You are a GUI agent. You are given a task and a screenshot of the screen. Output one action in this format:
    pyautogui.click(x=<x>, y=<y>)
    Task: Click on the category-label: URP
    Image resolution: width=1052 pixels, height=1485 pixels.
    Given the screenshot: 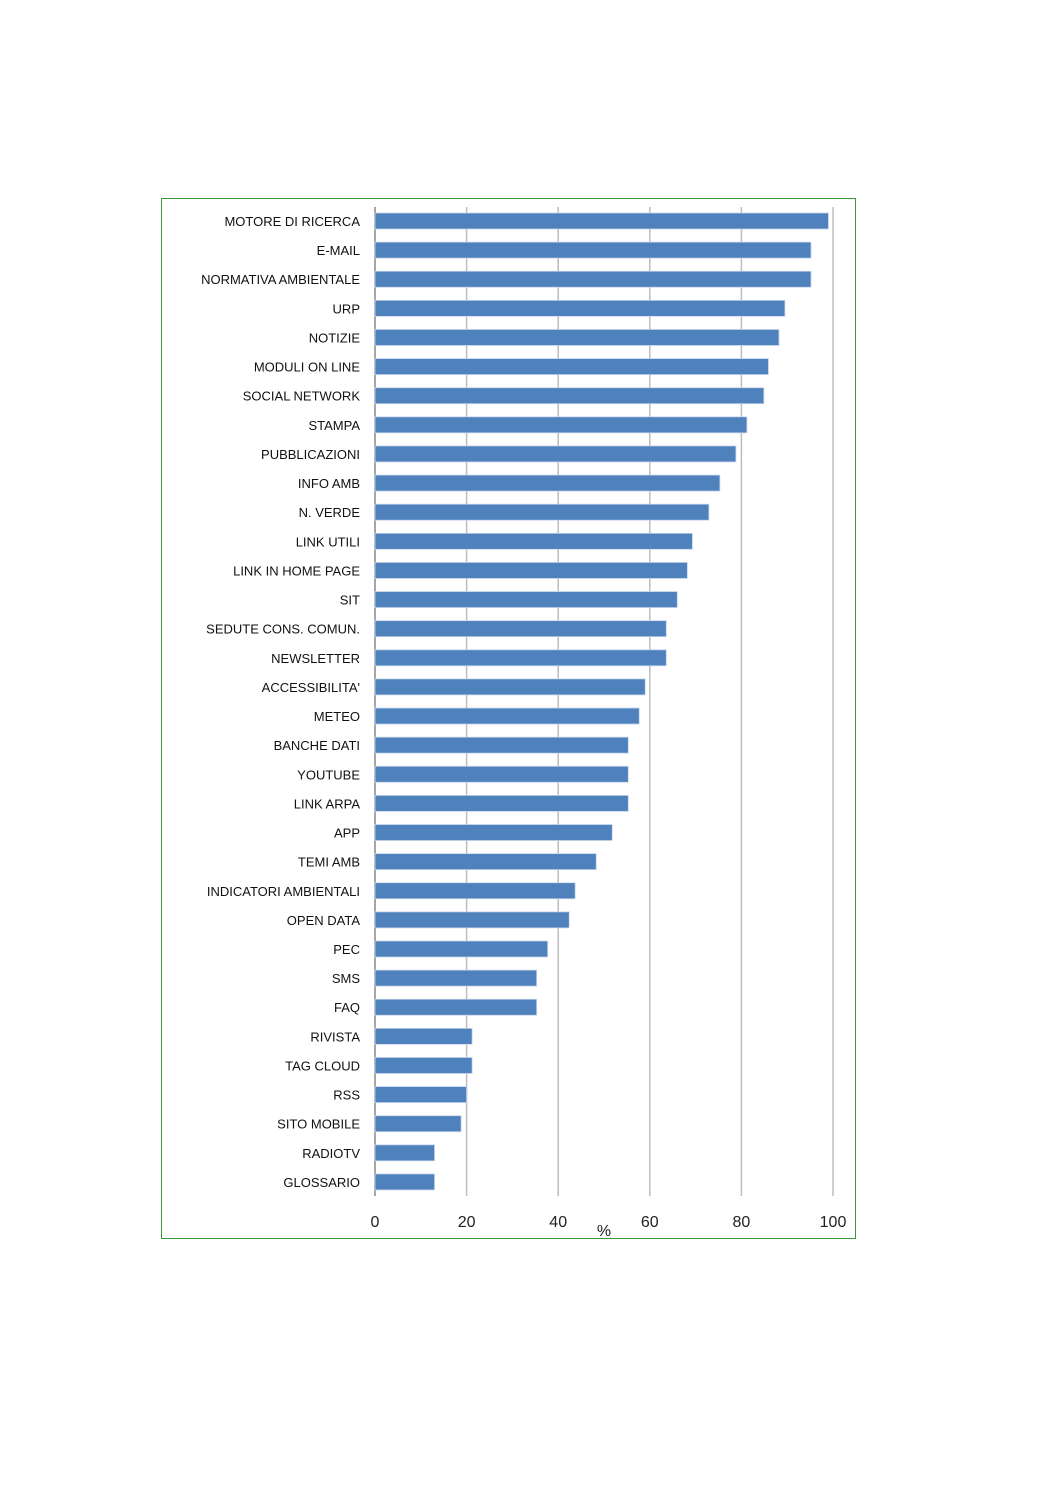 What is the action you would take?
    pyautogui.click(x=346, y=308)
    